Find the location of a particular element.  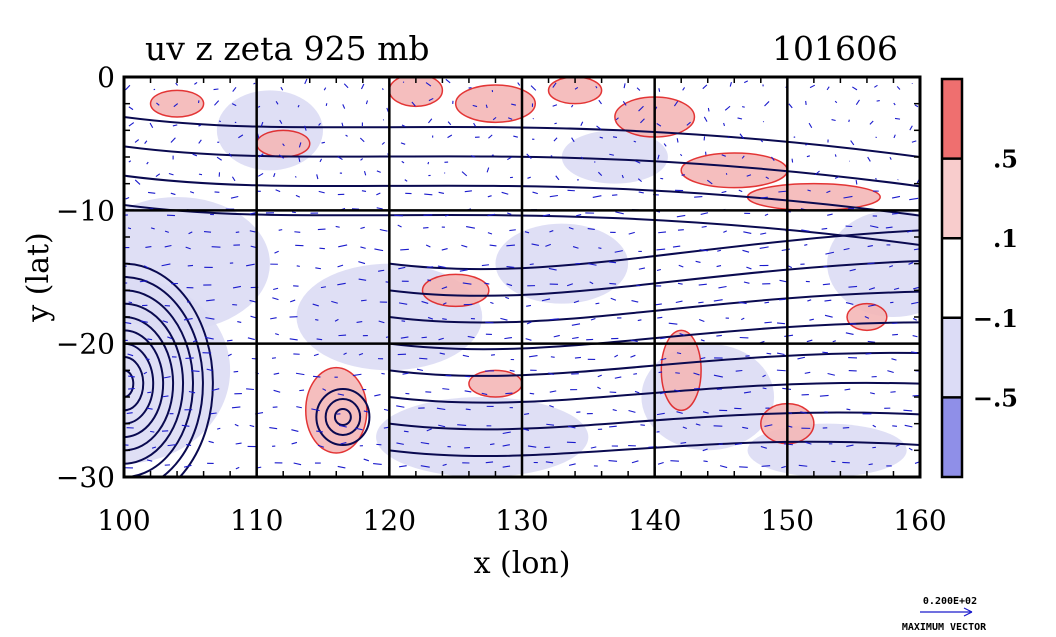

y-tick-label: 0 is located at coordinates (106, 77).